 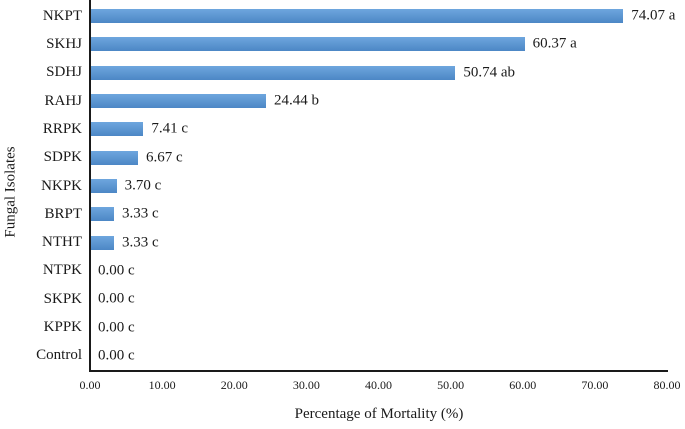 What do you see at coordinates (59, 355) in the screenshot?
I see `category-label: Control` at bounding box center [59, 355].